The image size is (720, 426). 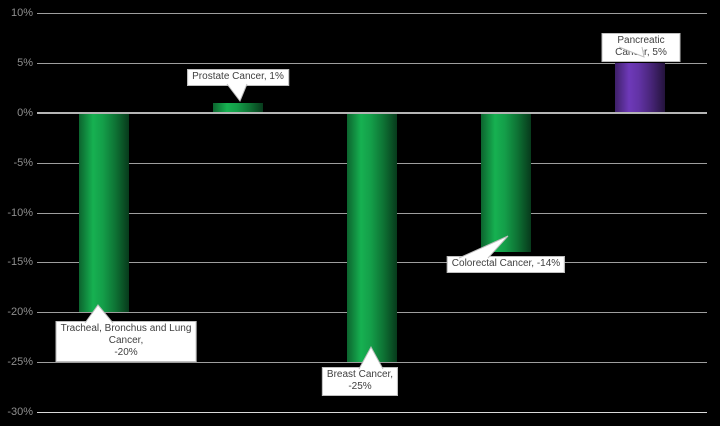 I want to click on y-axis-tick-label: -30%, so click(x=20, y=412).